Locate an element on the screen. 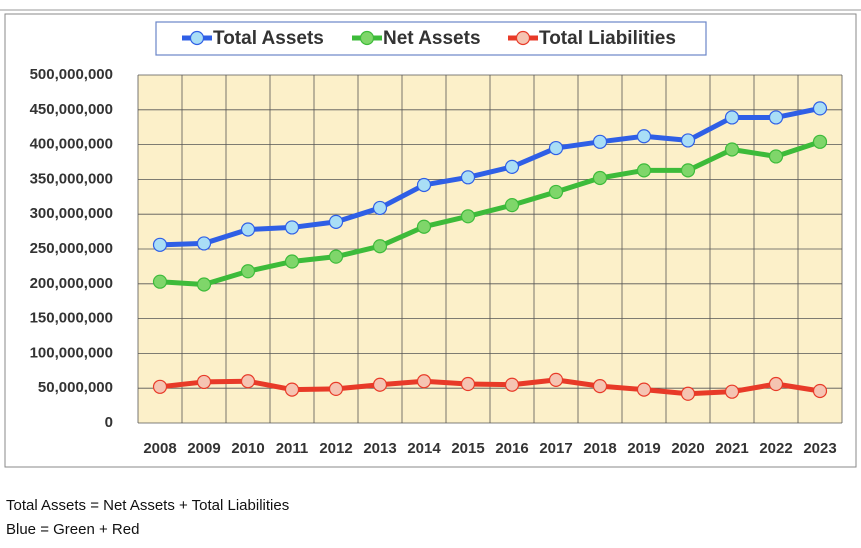  y-tick-label: 500,000,000 is located at coordinates (71, 74).